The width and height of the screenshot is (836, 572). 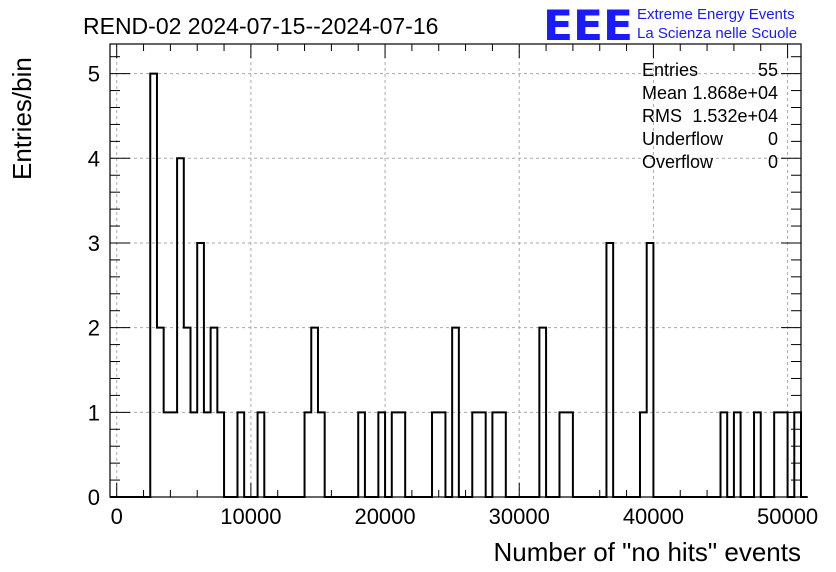 What do you see at coordinates (117, 516) in the screenshot?
I see `x-tick-label: 0` at bounding box center [117, 516].